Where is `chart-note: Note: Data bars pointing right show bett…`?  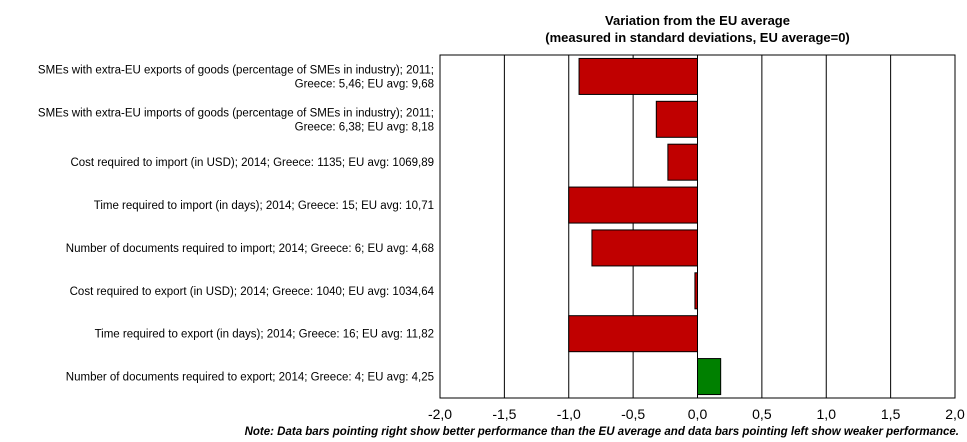
chart-note: Note: Data bars pointing right show bett… is located at coordinates (601, 432).